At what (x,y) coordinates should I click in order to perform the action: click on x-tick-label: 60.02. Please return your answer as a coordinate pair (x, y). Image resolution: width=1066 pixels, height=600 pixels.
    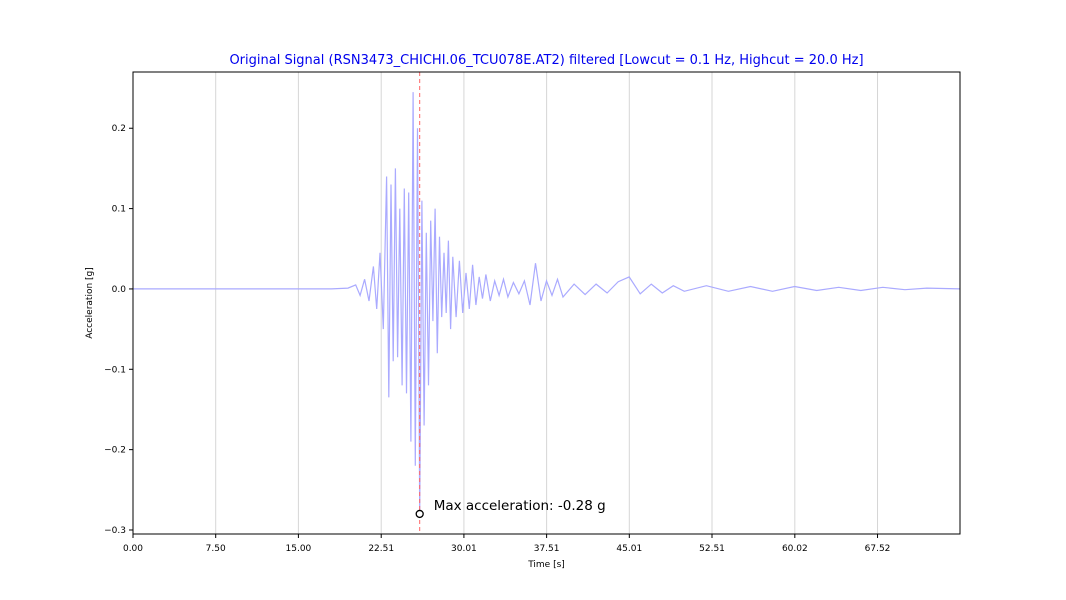
    Looking at the image, I should click on (795, 549).